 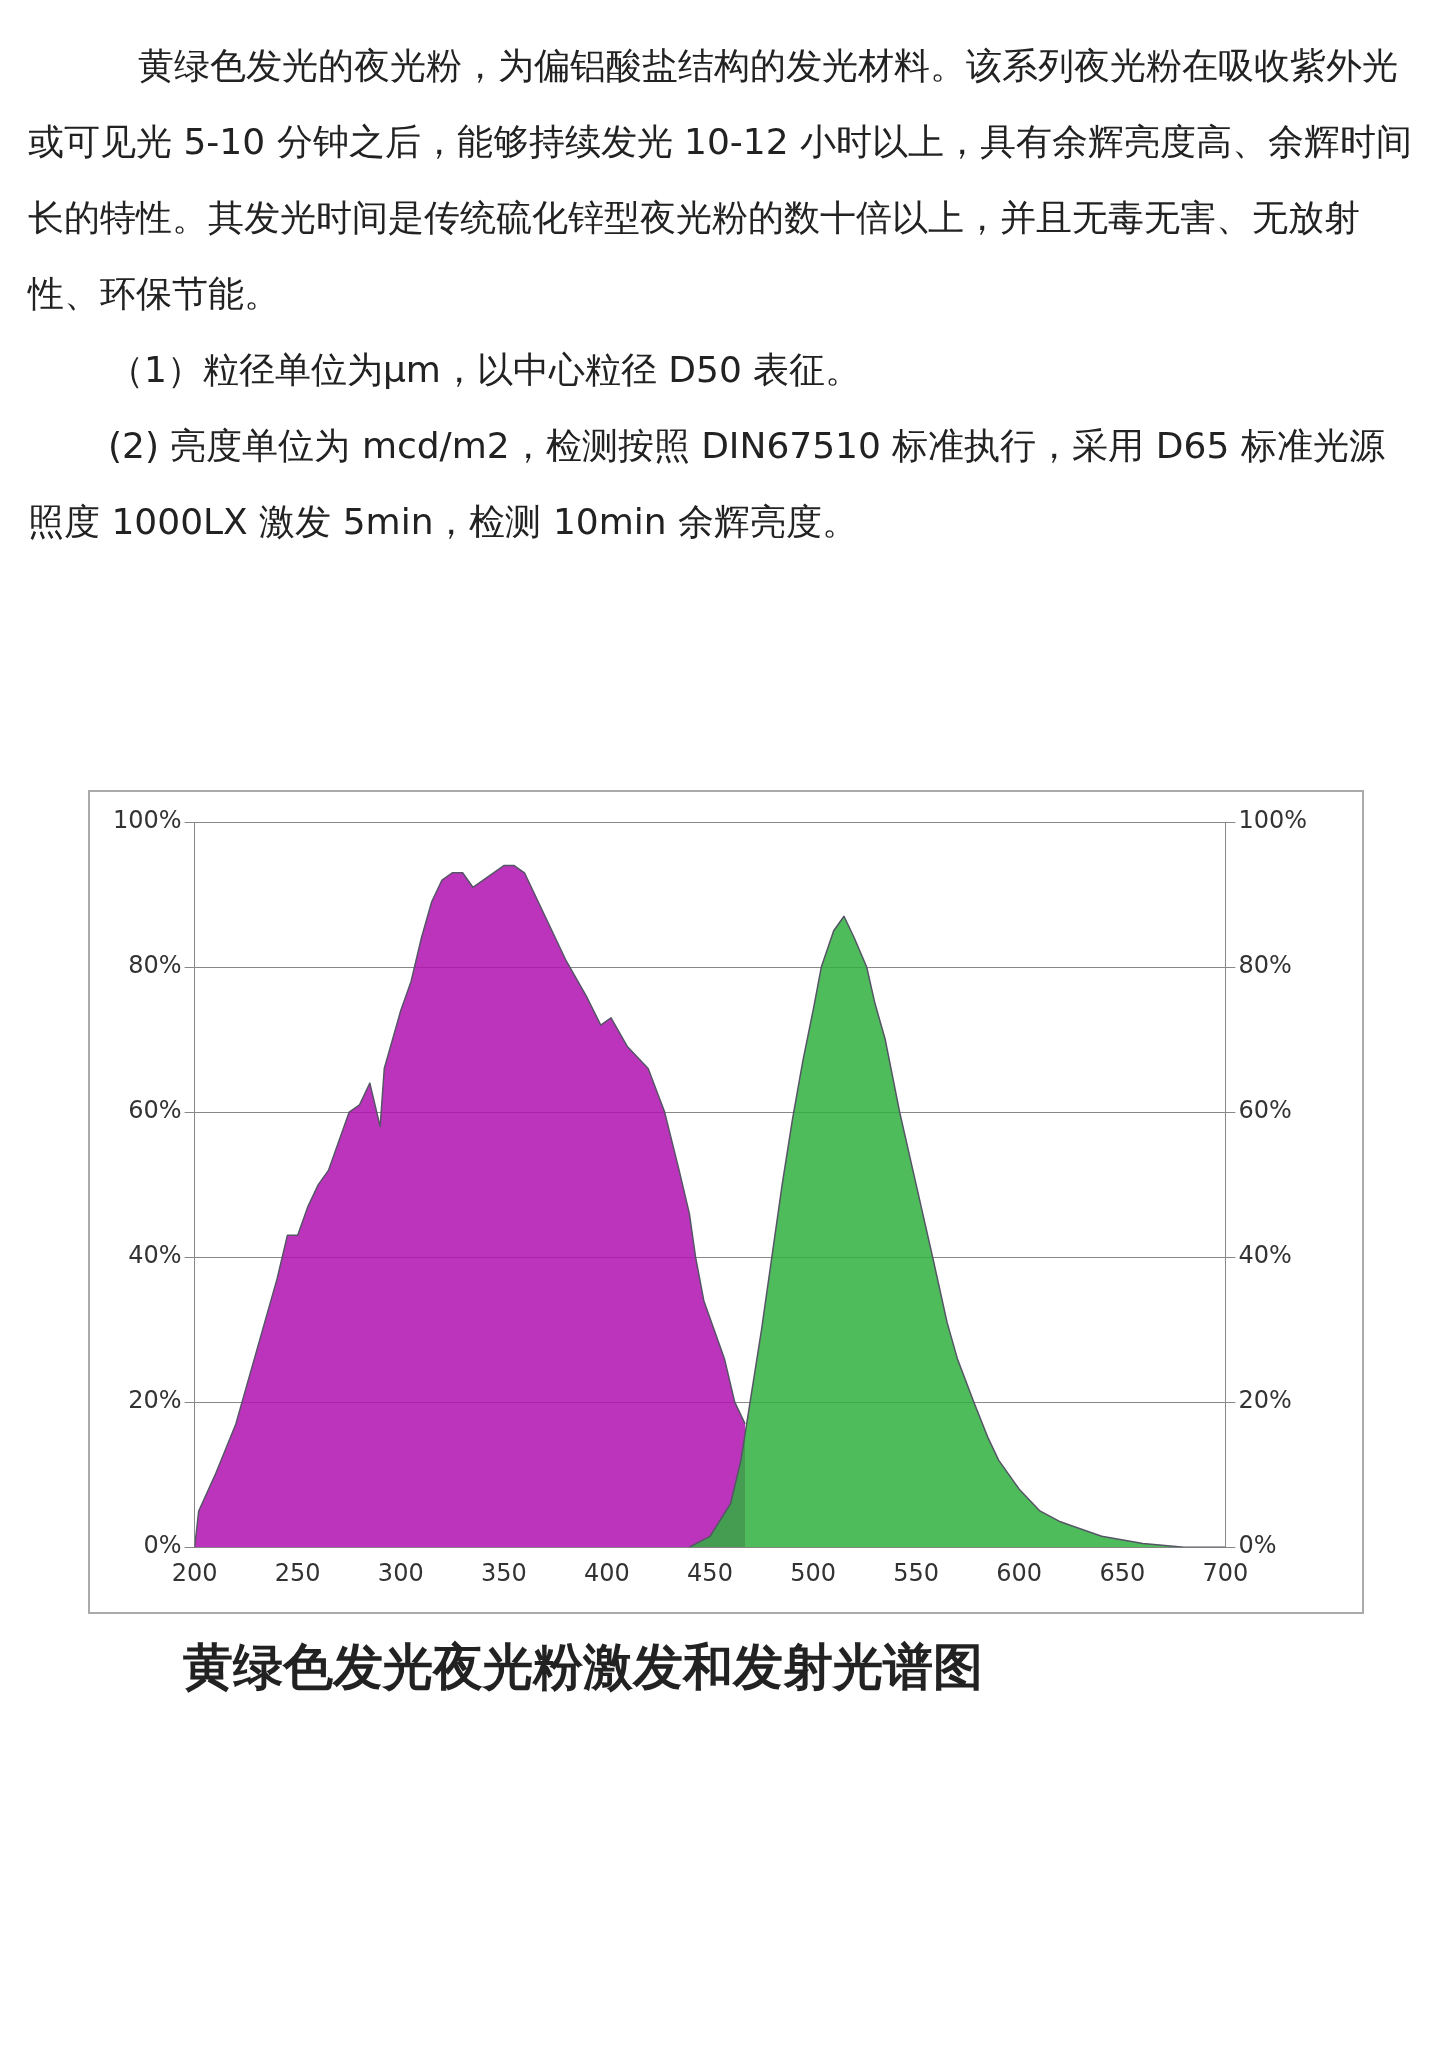 I want to click on text: 黄绿色发光的夜光粉，为偏铝酸盐结构的发光材料。该系列夜光粉在吸收紫外光或可见光 5-10 分钟之后，能够持续发光 10-12 小时以上，具有余辉亮度高、余辉时间长的特性。其发光时间是传统硫化锌型夜光粉的数十倍以上，并且无毒无害、无放射性、环保节能。, so click(x=721, y=180).